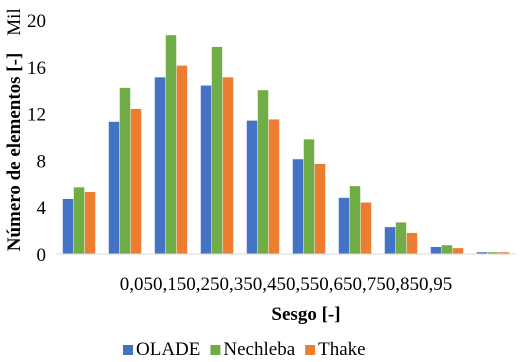  Describe the element at coordinates (305, 314) in the screenshot. I see `x-axis-title: Sesgo [-]` at that location.